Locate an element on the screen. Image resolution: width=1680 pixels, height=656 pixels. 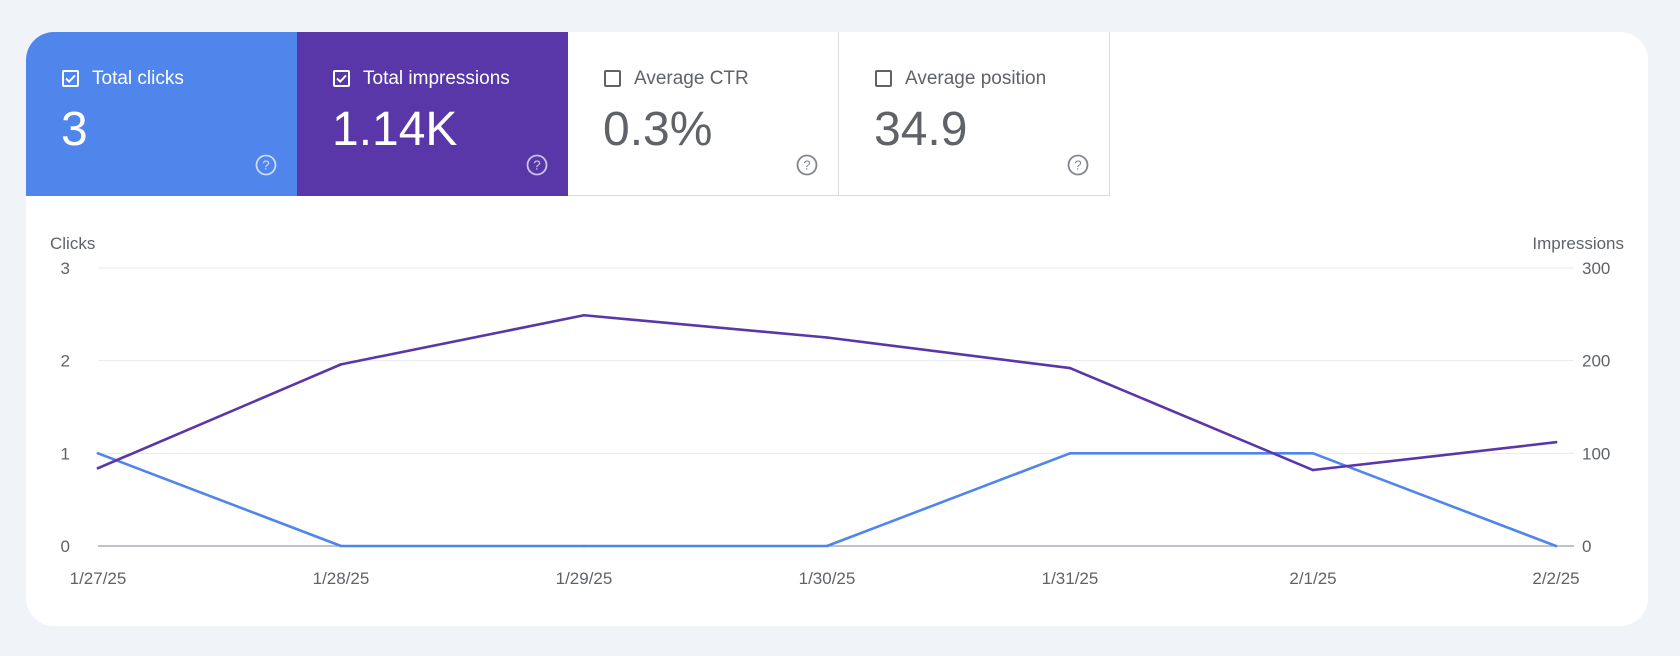
y-left-tick-label: 0 is located at coordinates (65, 546).